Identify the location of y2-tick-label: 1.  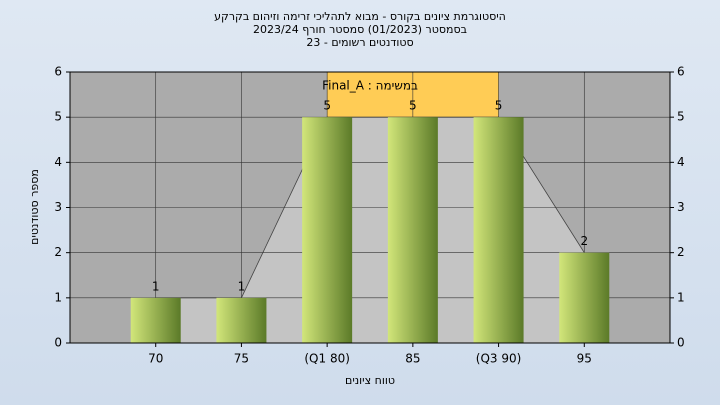
(681, 297).